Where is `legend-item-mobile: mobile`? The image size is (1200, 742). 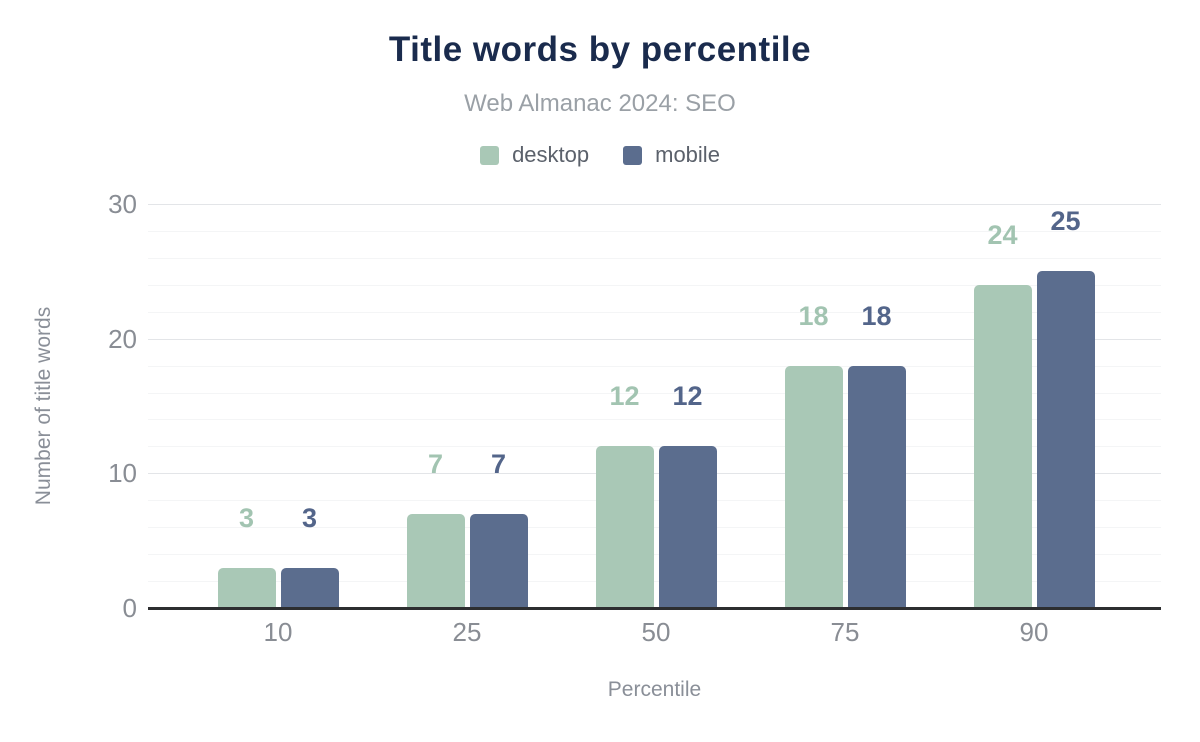
legend-item-mobile: mobile is located at coordinates (671, 155).